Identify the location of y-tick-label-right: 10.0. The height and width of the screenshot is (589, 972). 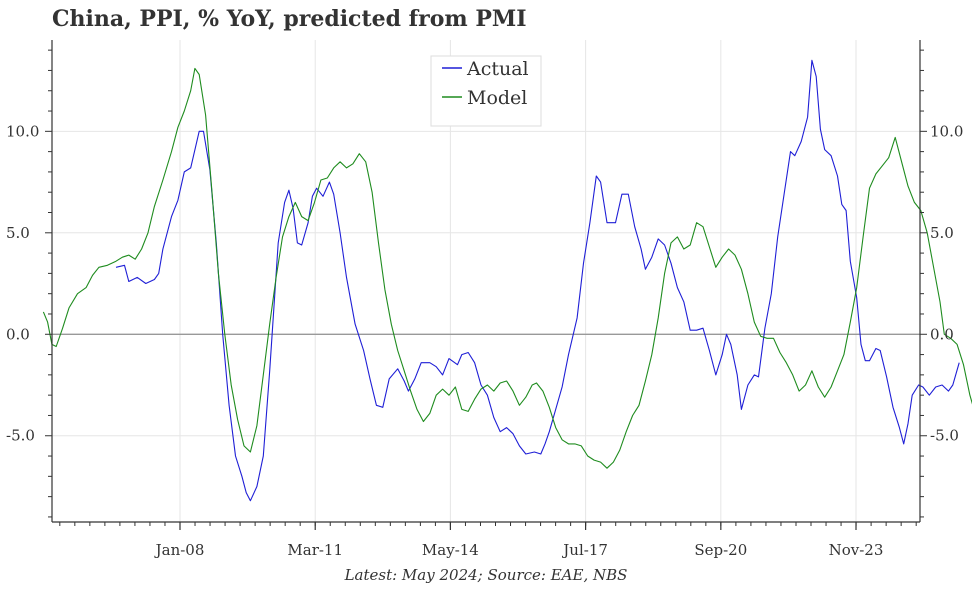
(946, 131).